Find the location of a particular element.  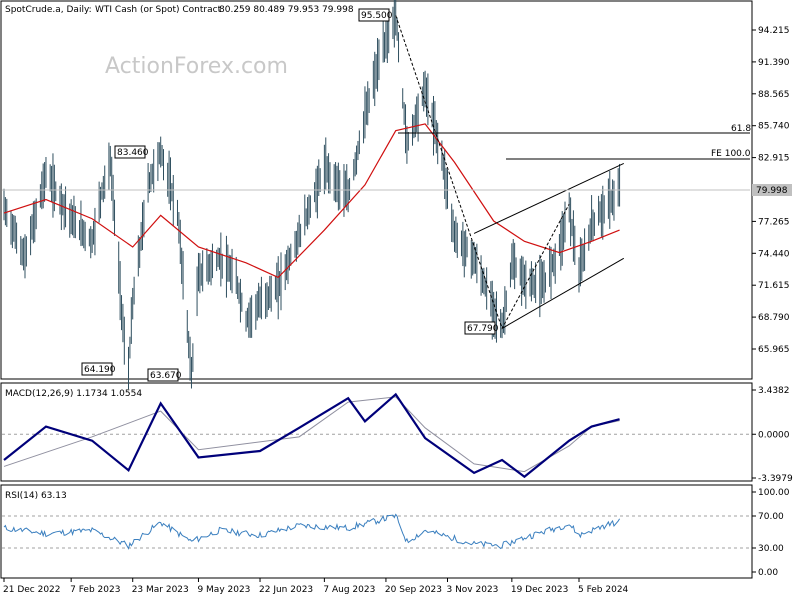

time-tick-label: 7 Feb 2023 is located at coordinates (95, 590).